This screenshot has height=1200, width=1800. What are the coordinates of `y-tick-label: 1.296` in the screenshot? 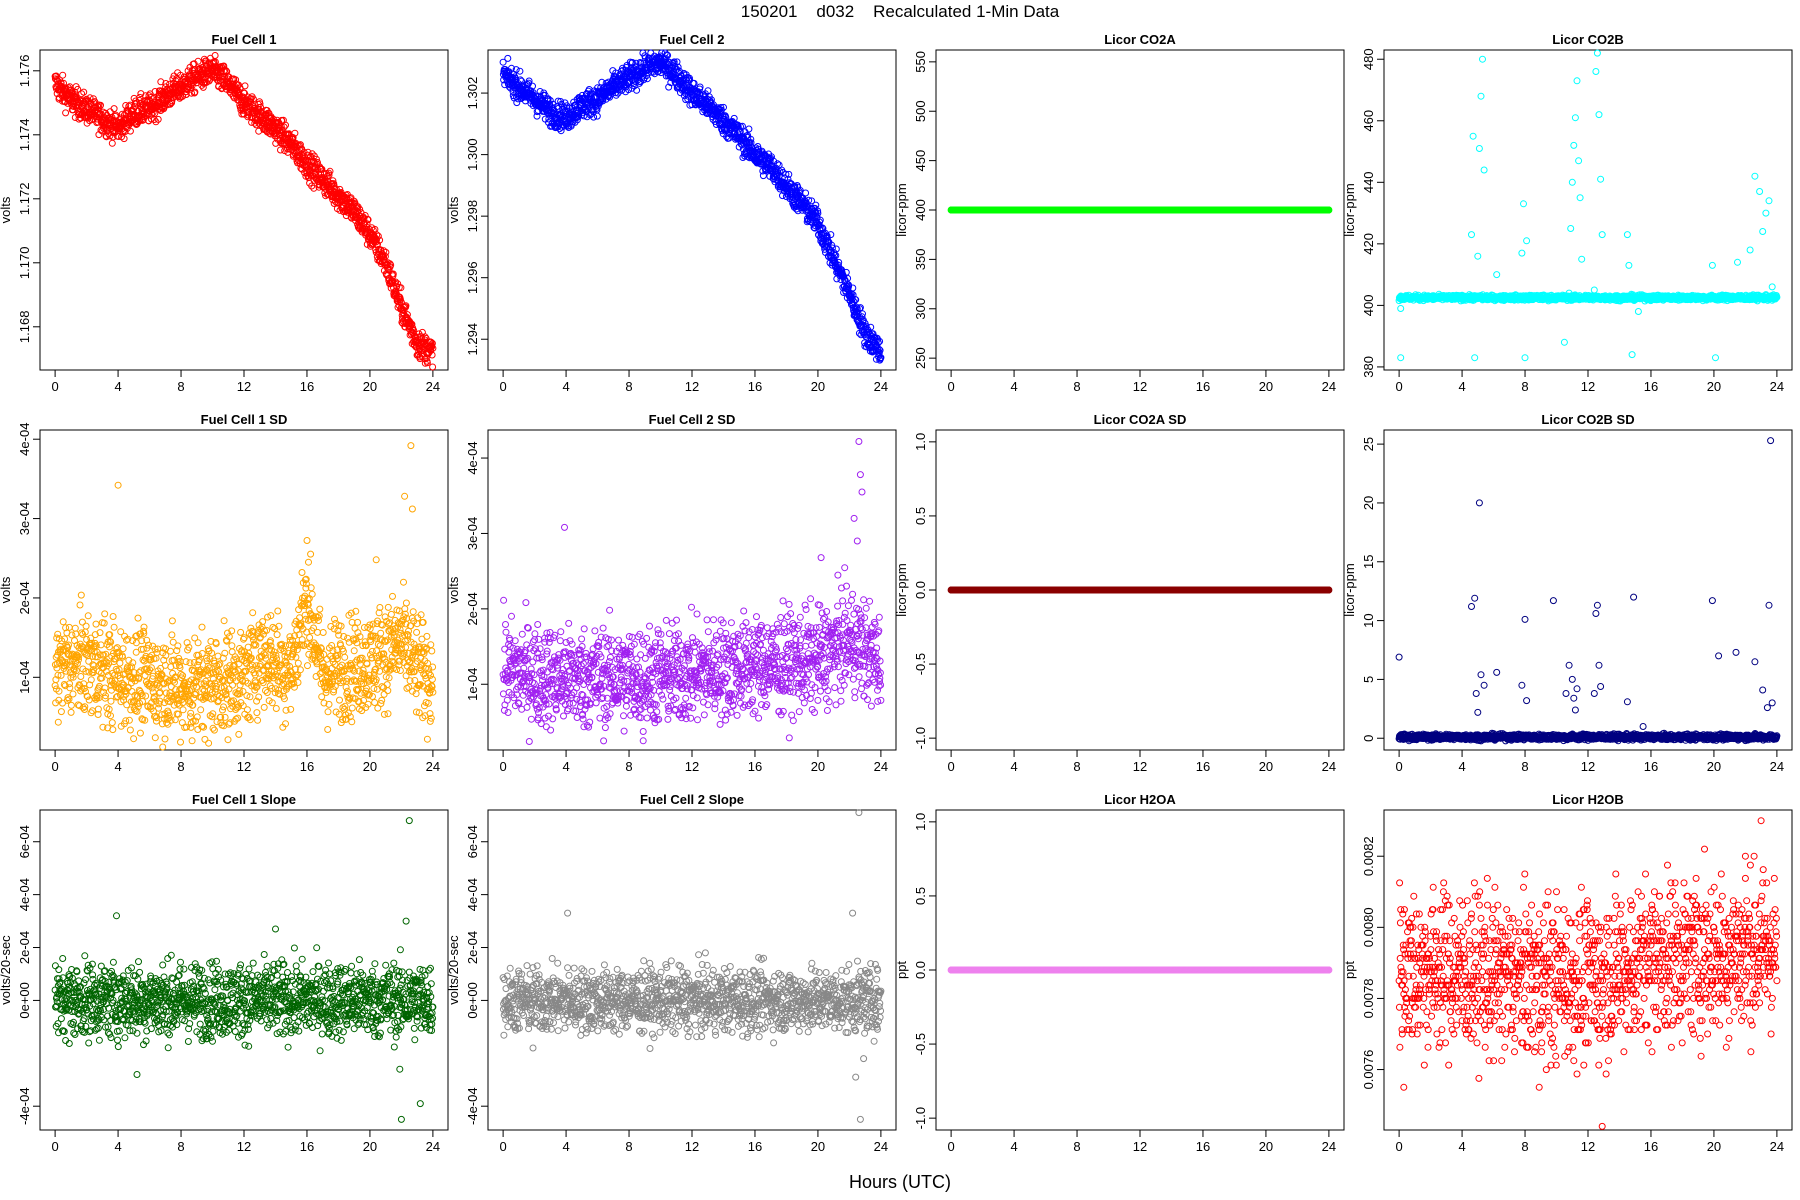 It's located at (472, 277).